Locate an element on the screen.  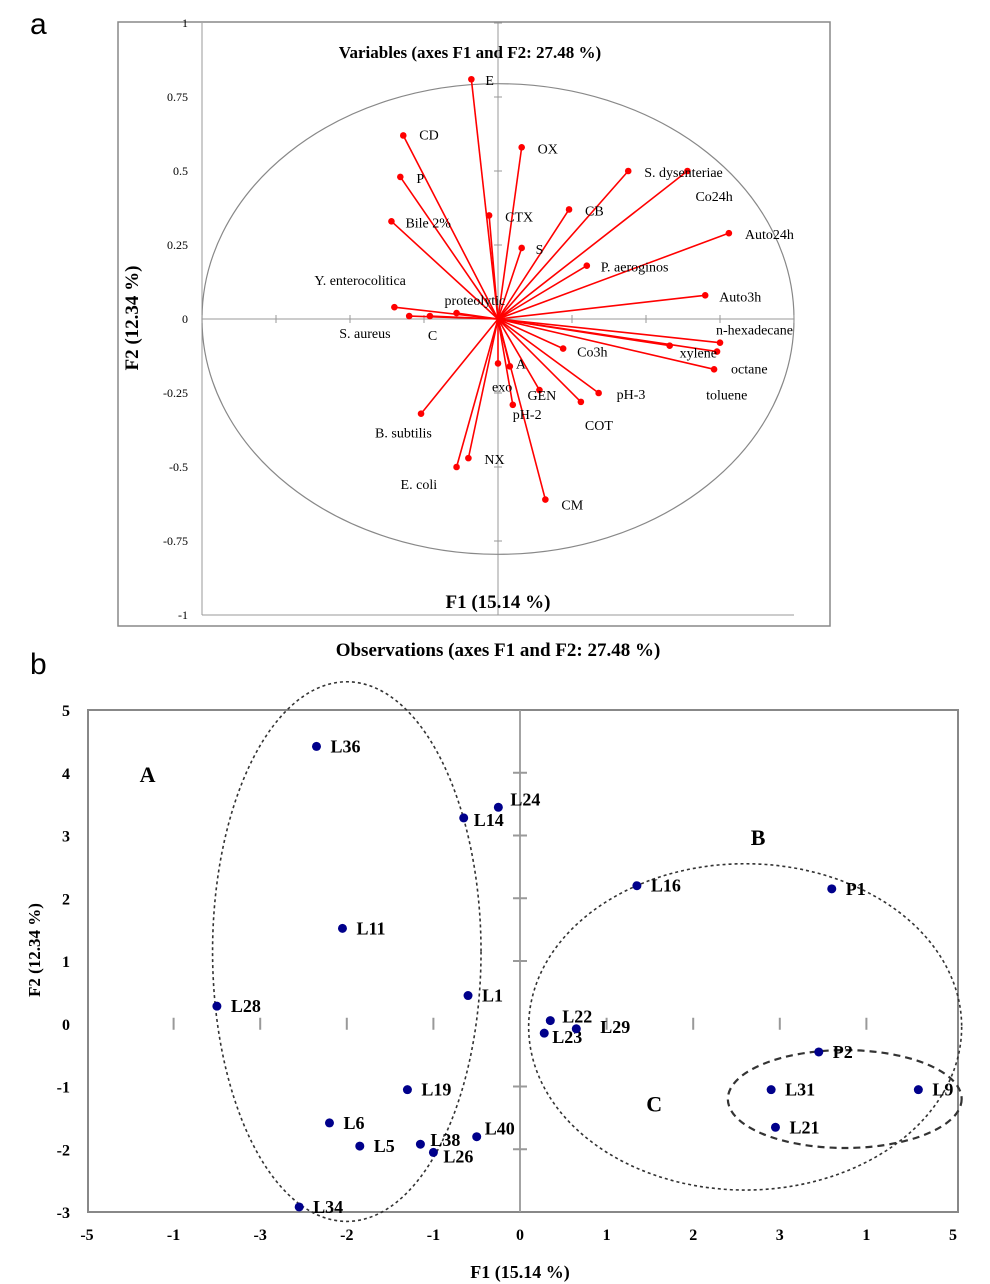
vector-gen is located at coordinates (519, 354).